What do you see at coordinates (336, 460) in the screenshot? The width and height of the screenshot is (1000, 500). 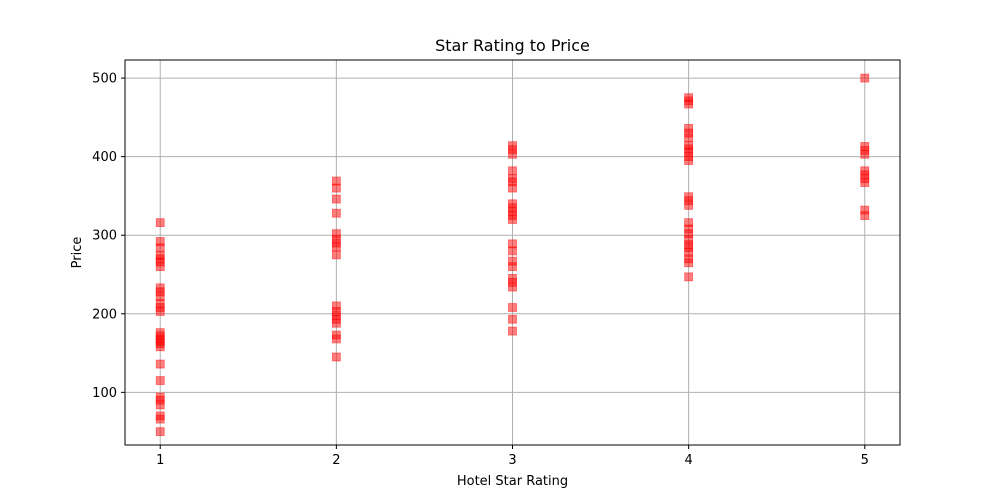 I see `x-tick-label: 2` at bounding box center [336, 460].